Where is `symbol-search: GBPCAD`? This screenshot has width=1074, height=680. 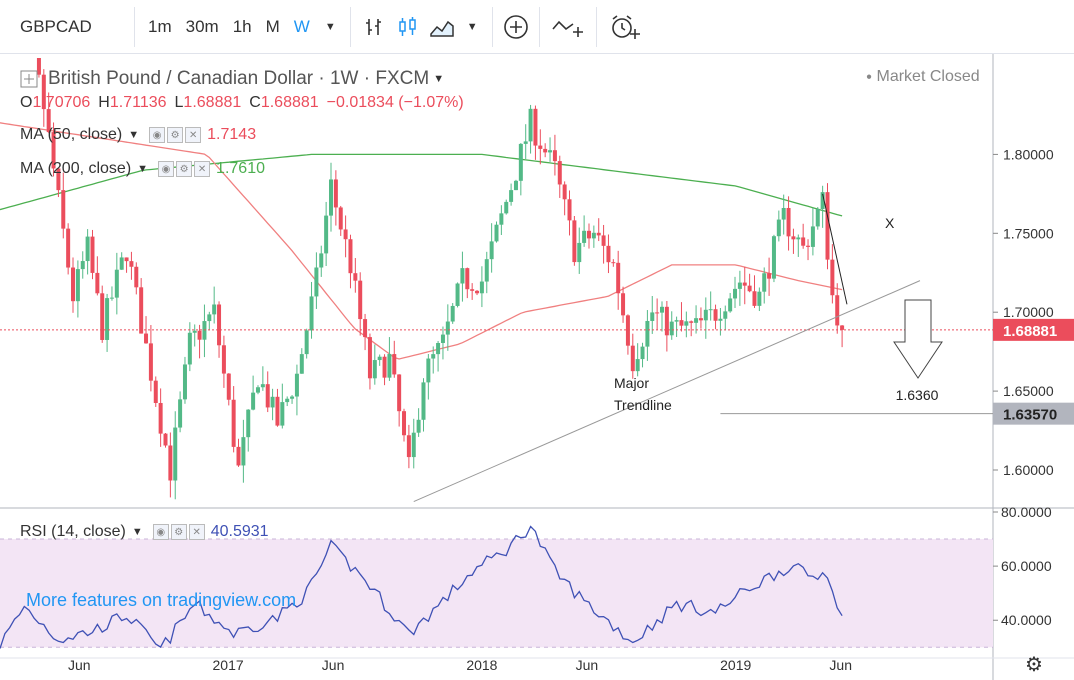
symbol-search: GBPCAD is located at coordinates (56, 26).